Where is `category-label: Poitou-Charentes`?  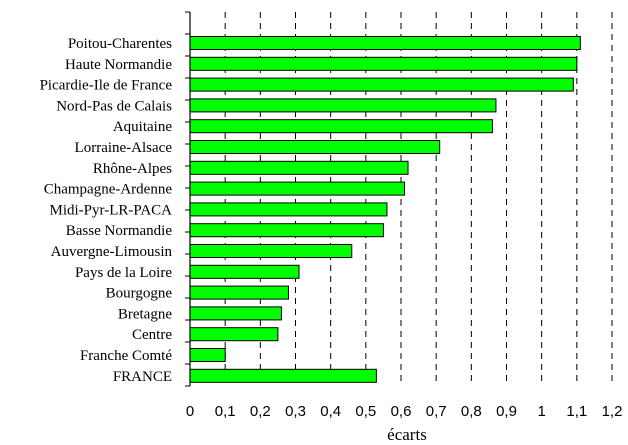 category-label: Poitou-Charentes is located at coordinates (120, 44).